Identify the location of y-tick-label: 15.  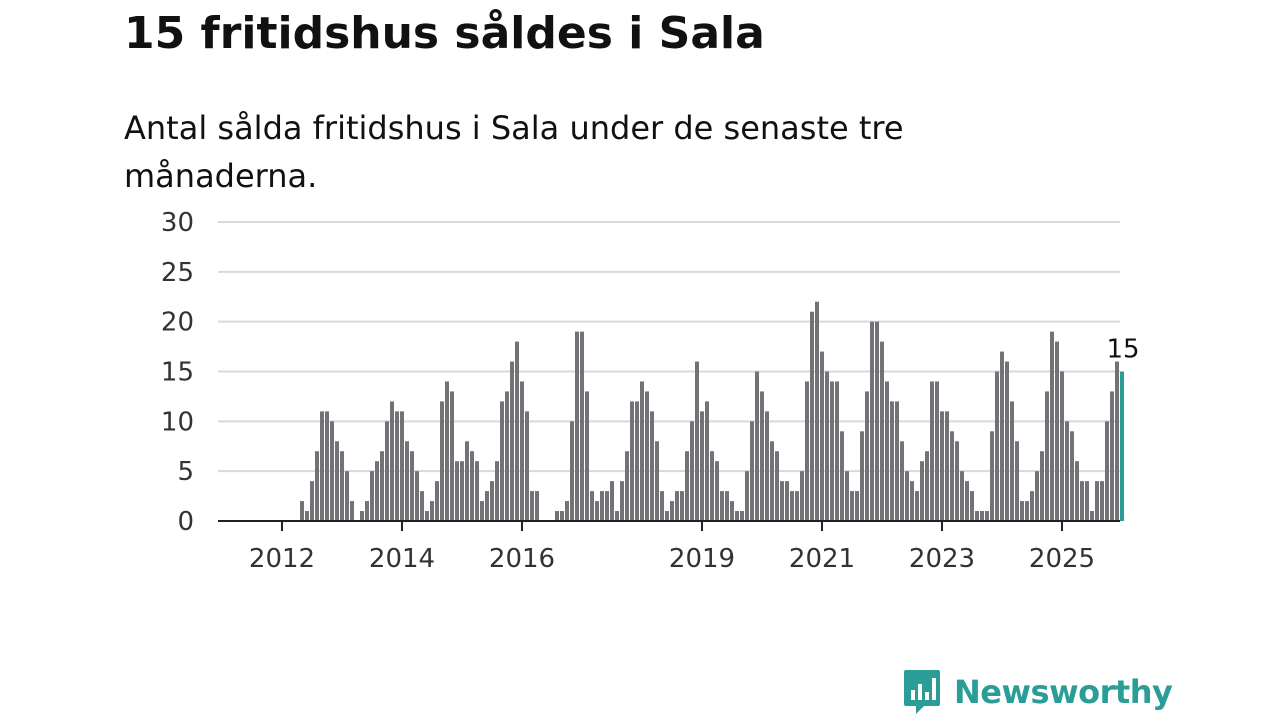
(177, 373).